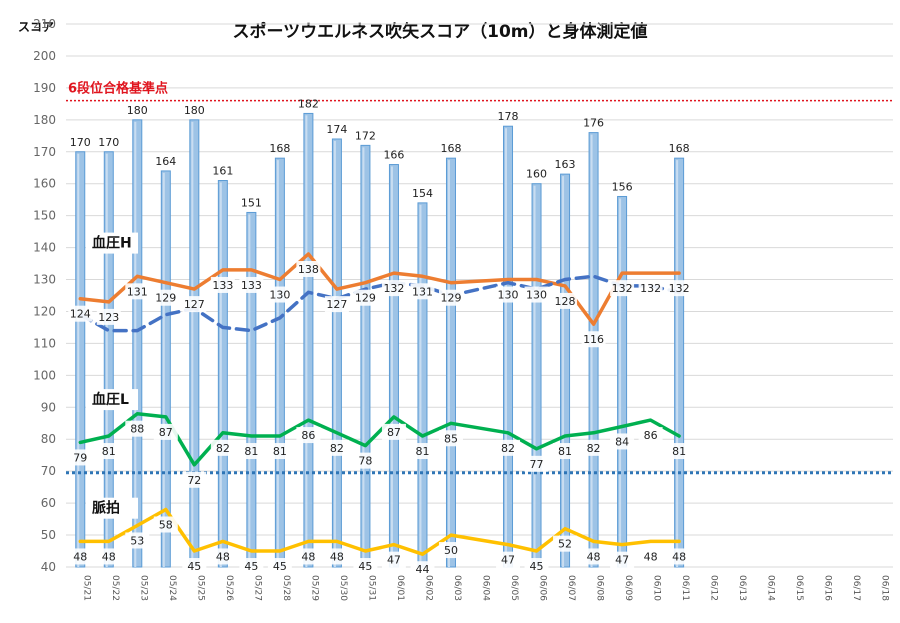 The height and width of the screenshot is (623, 900). What do you see at coordinates (48, 535) in the screenshot?
I see `y-tick-label: 50` at bounding box center [48, 535].